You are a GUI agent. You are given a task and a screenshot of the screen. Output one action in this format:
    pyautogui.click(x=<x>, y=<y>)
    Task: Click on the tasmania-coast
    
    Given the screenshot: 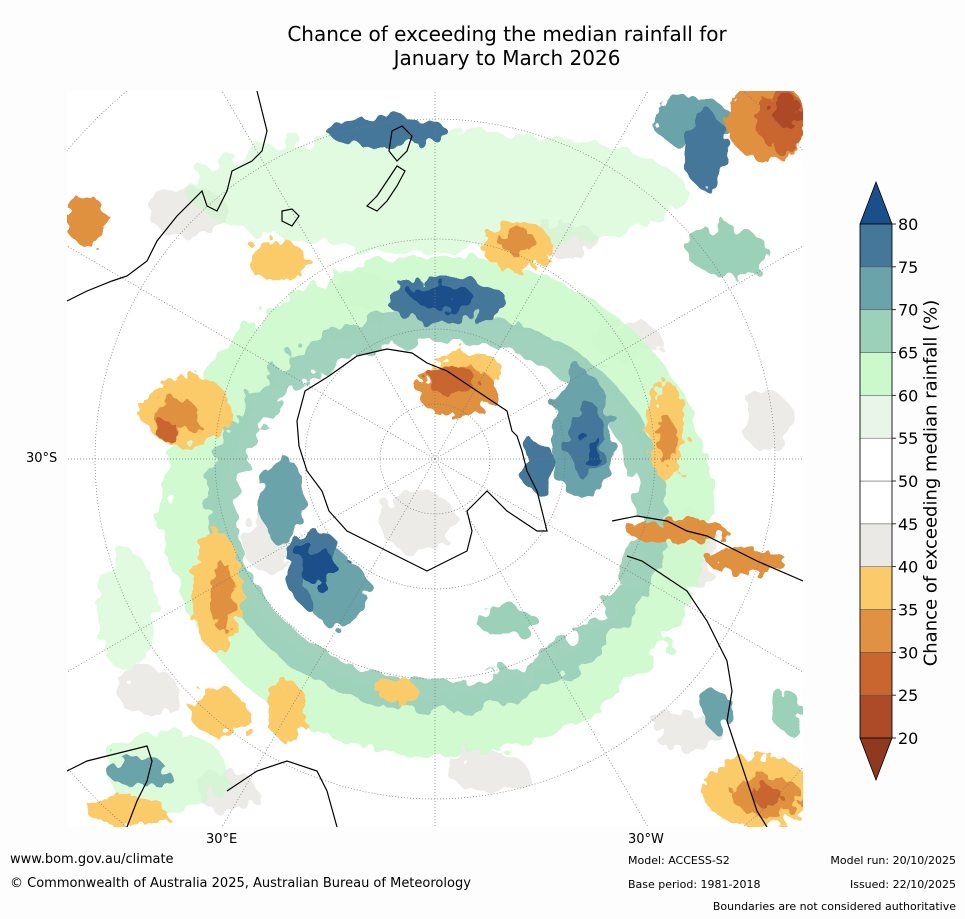 What is the action you would take?
    pyautogui.click(x=290, y=217)
    